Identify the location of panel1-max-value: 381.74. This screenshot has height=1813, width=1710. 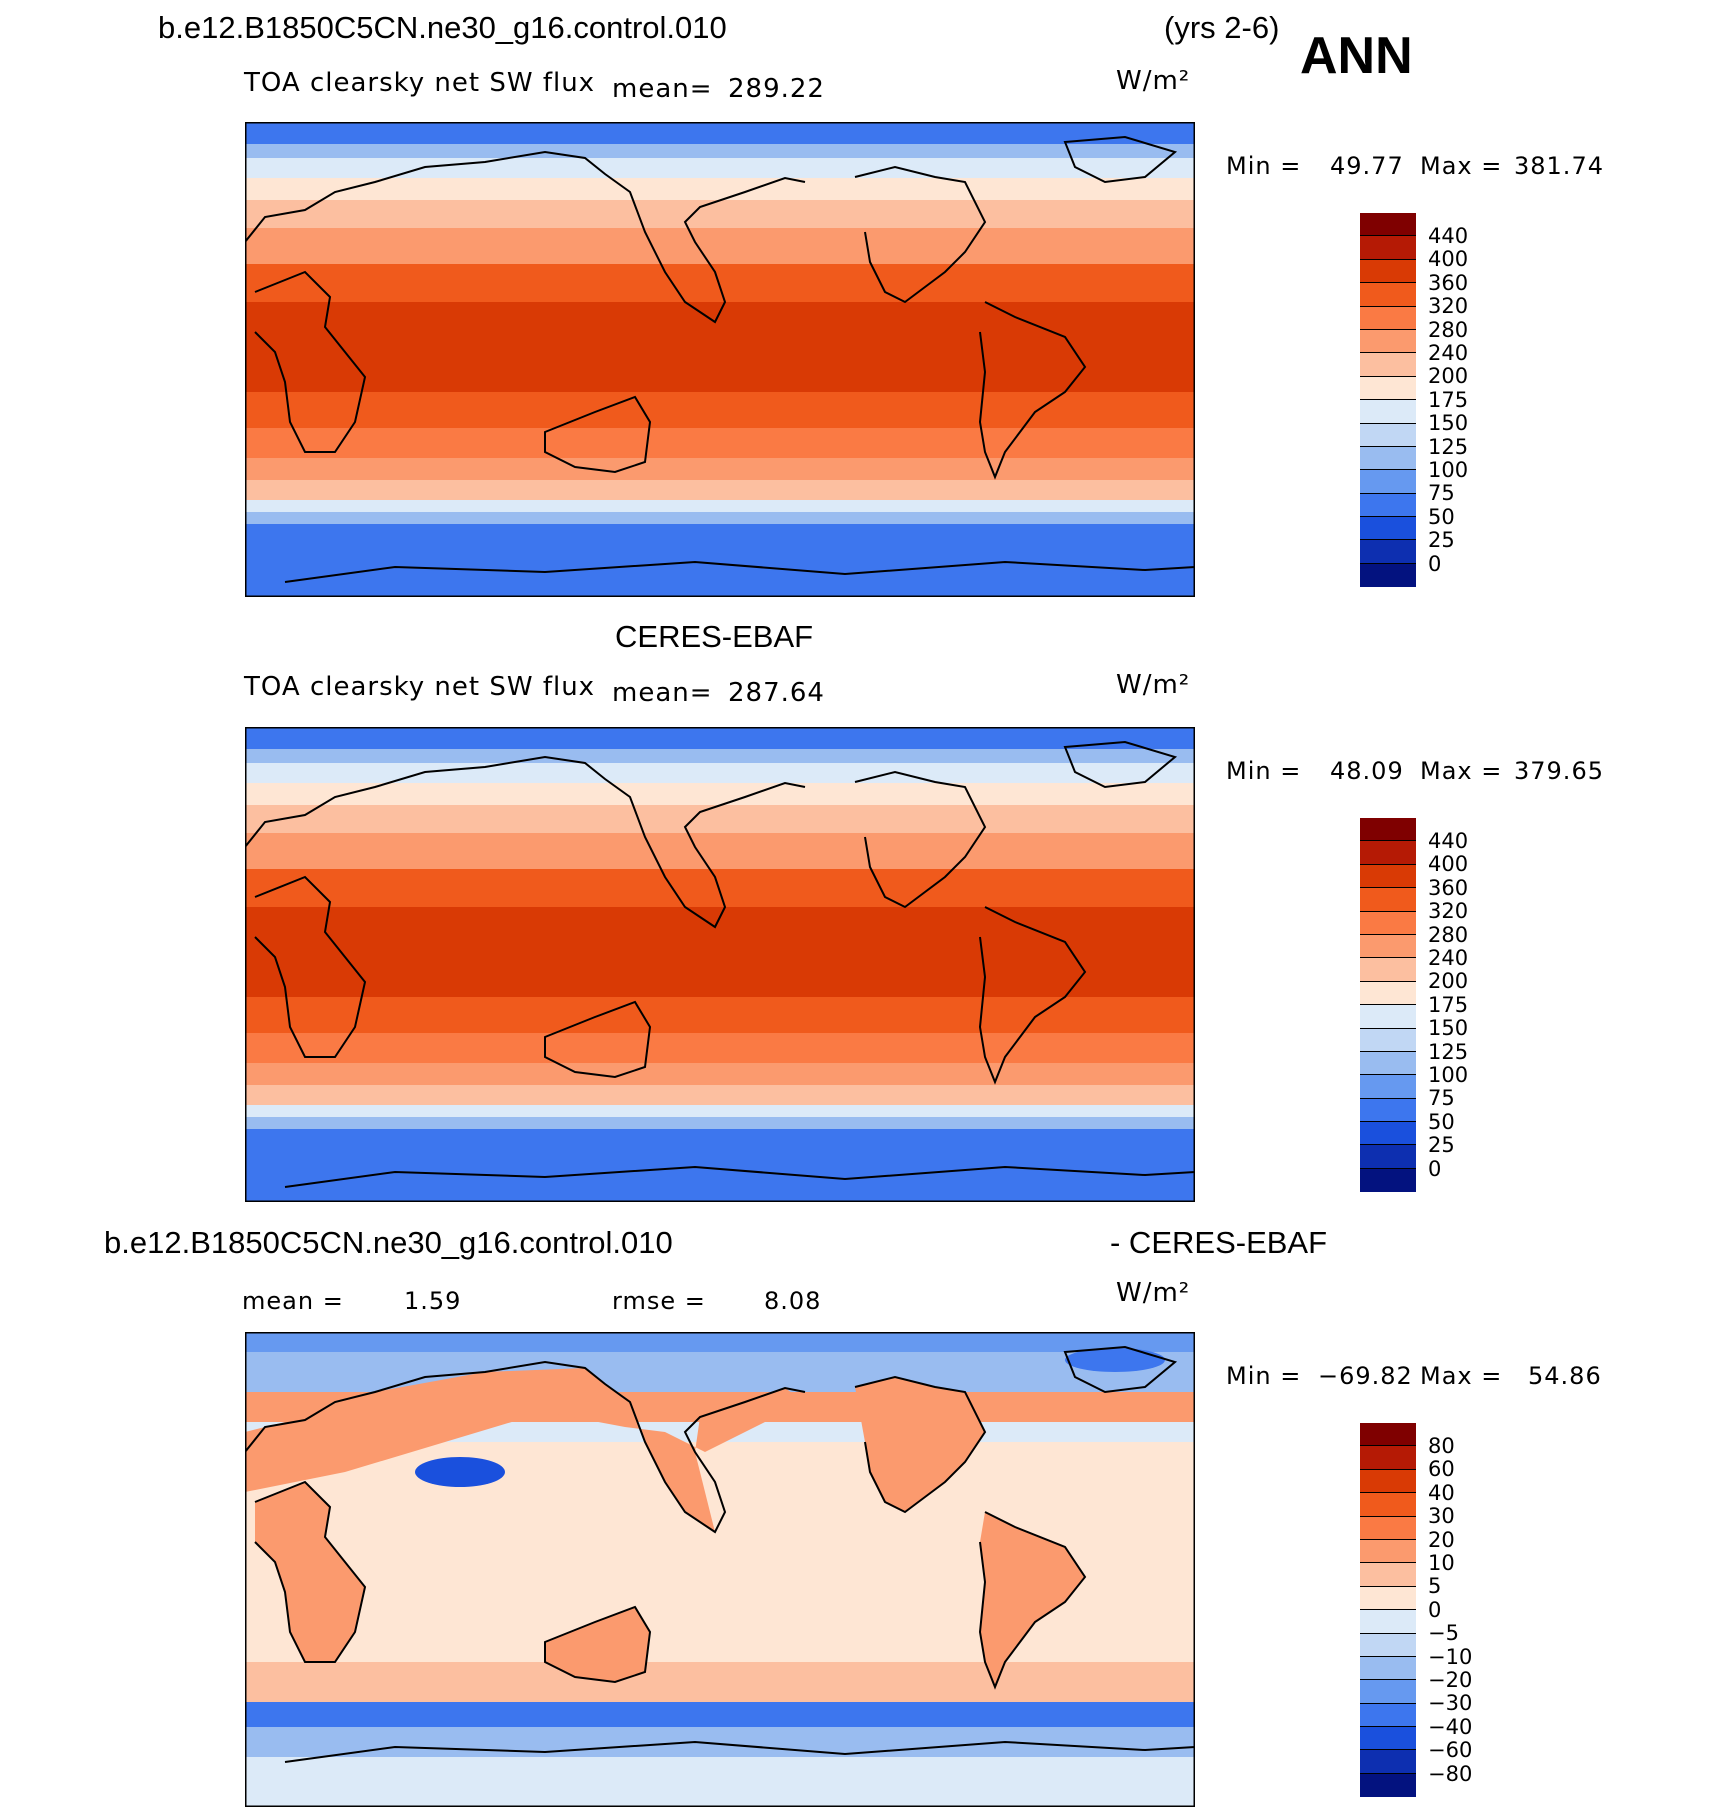
(1559, 166).